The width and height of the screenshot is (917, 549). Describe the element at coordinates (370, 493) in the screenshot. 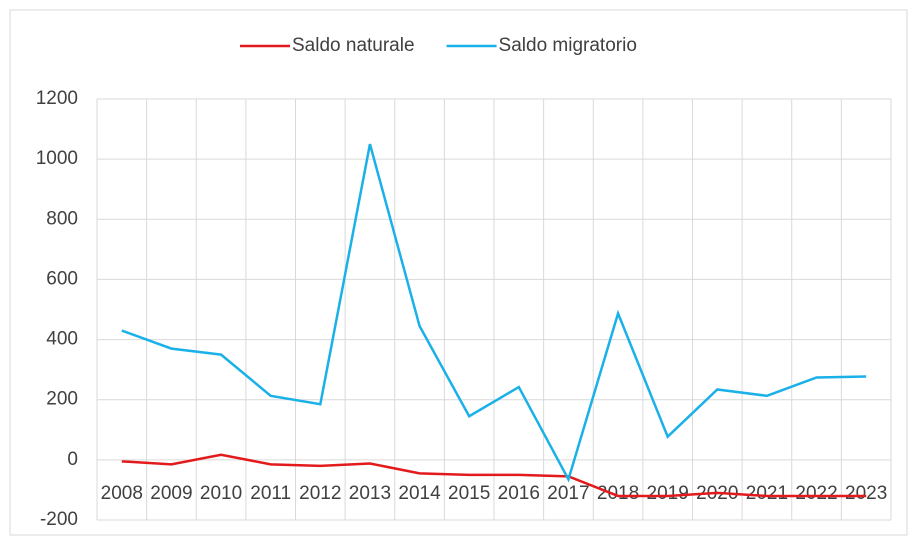

I see `x-tick-label: 2013` at that location.